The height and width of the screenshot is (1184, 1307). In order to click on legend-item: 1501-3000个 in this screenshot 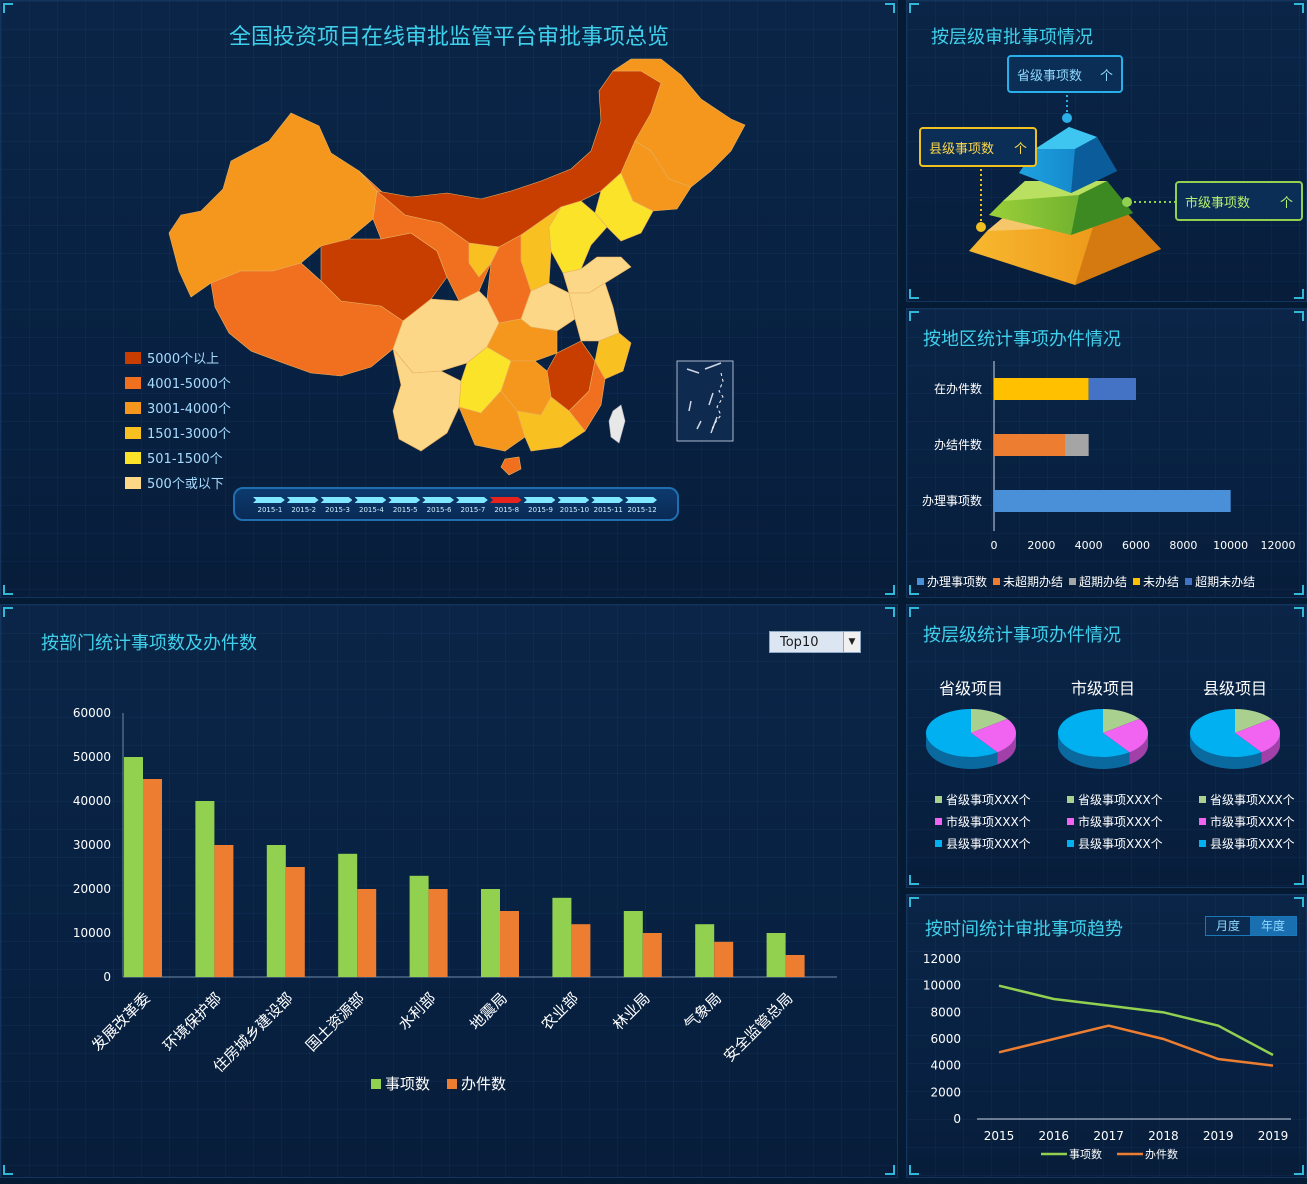, I will do `click(178, 432)`.